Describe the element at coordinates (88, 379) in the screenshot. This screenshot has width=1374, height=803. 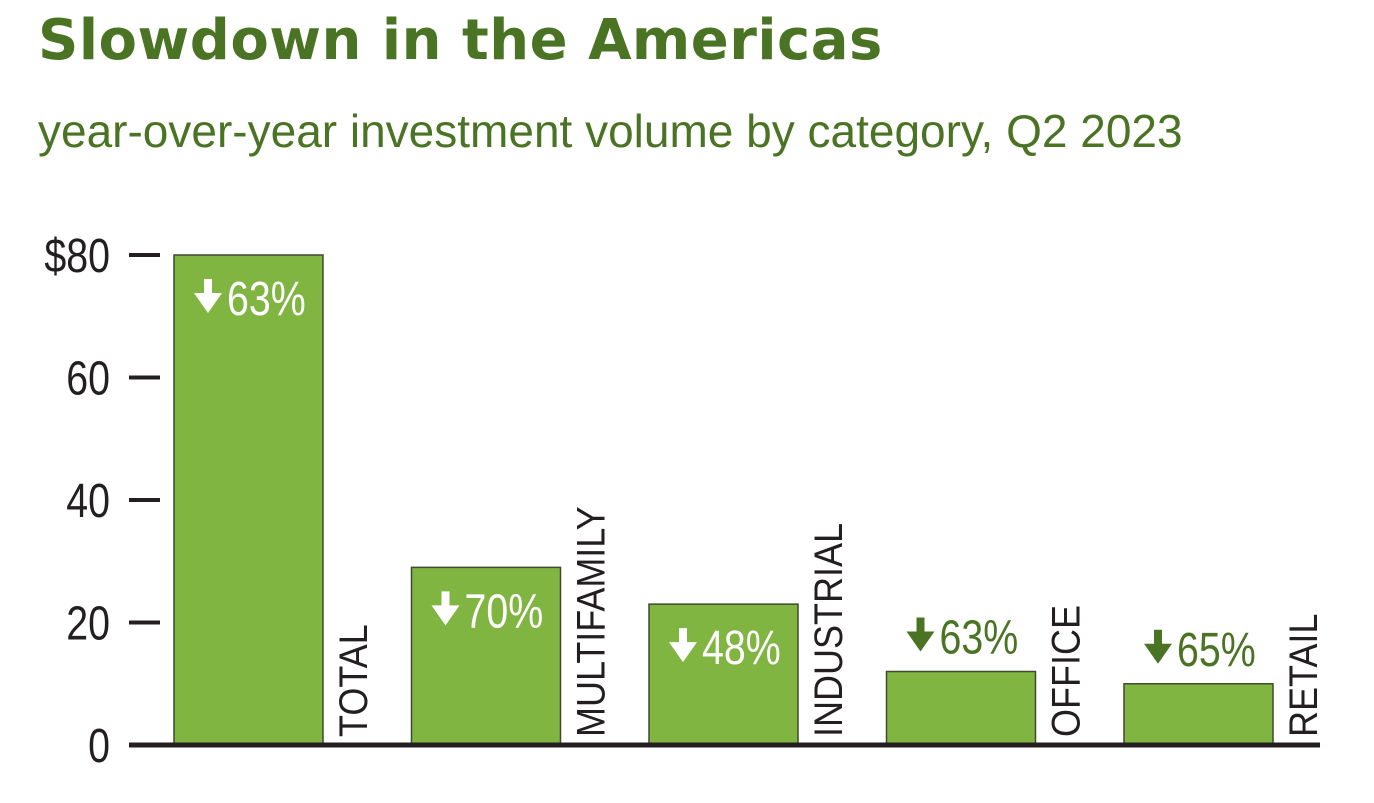
I see `y-tick-label: 60` at that location.